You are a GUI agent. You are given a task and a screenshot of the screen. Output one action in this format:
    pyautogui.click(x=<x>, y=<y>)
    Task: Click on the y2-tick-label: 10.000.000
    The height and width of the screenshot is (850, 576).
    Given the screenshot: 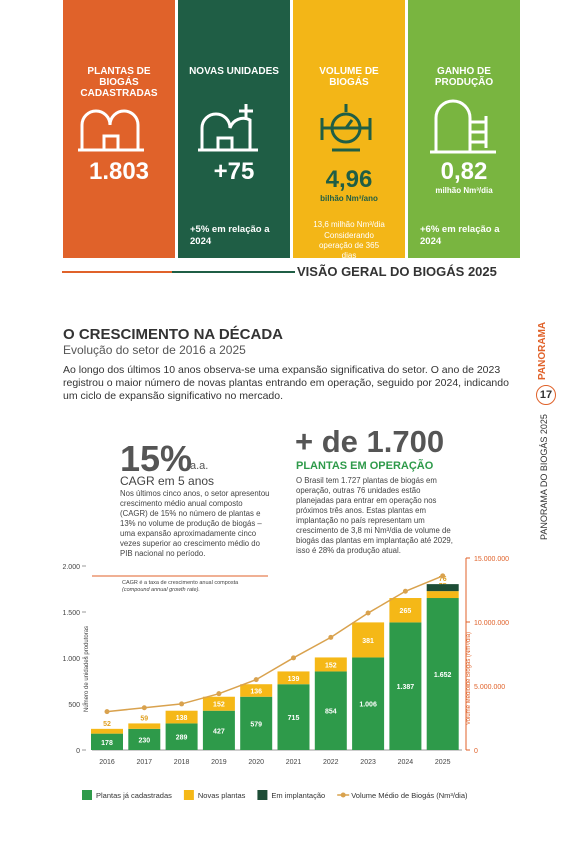 What is the action you would take?
    pyautogui.click(x=491, y=623)
    